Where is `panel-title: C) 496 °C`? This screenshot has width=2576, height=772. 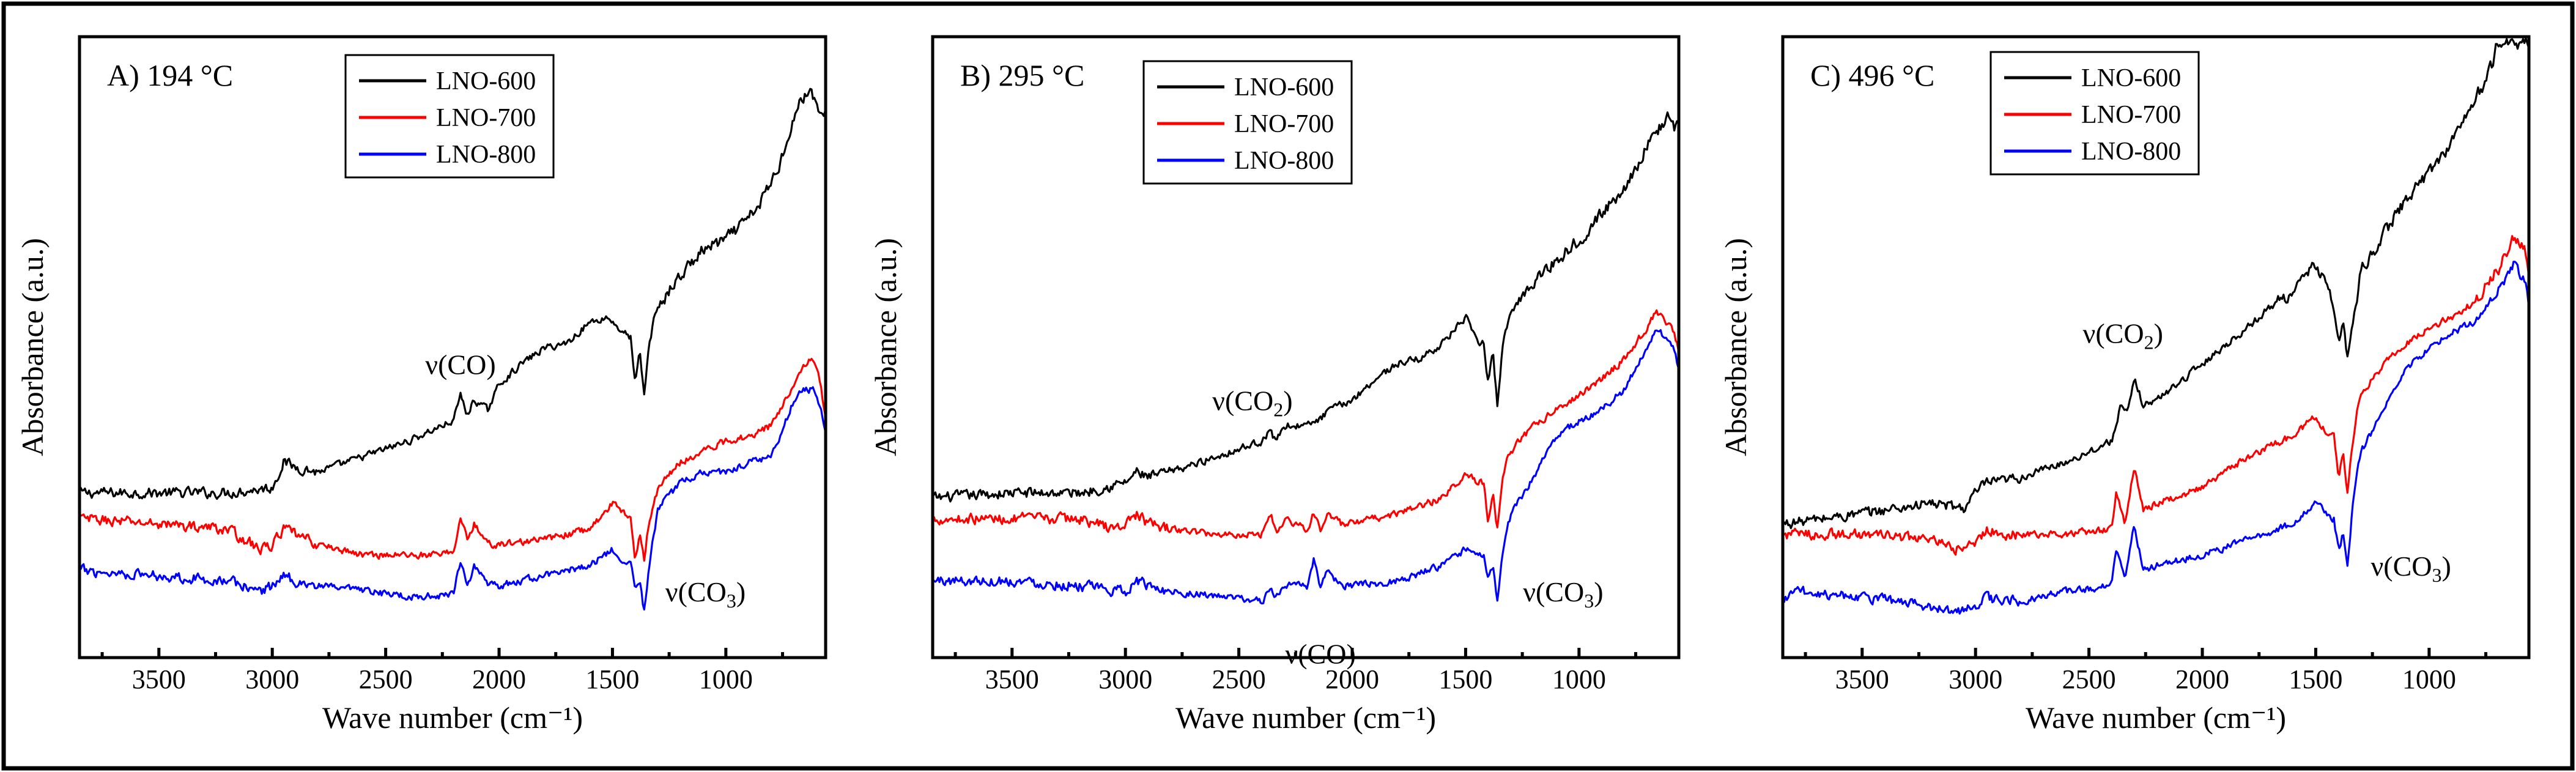 panel-title: C) 496 °C is located at coordinates (1872, 75).